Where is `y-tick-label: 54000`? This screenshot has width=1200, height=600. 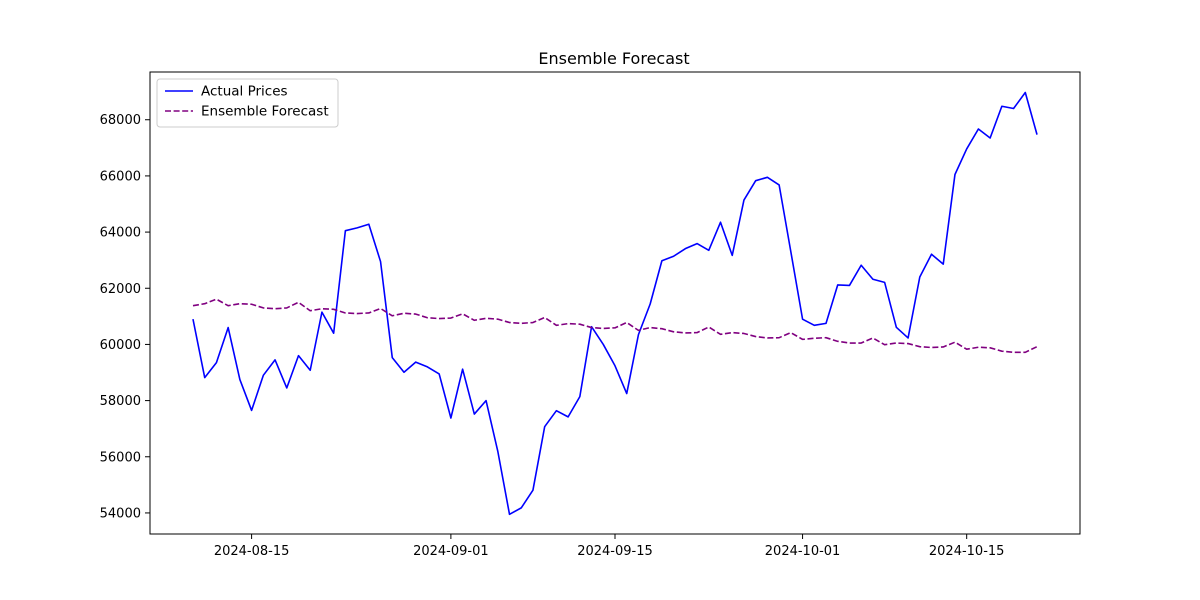
y-tick-label: 54000 is located at coordinates (120, 513).